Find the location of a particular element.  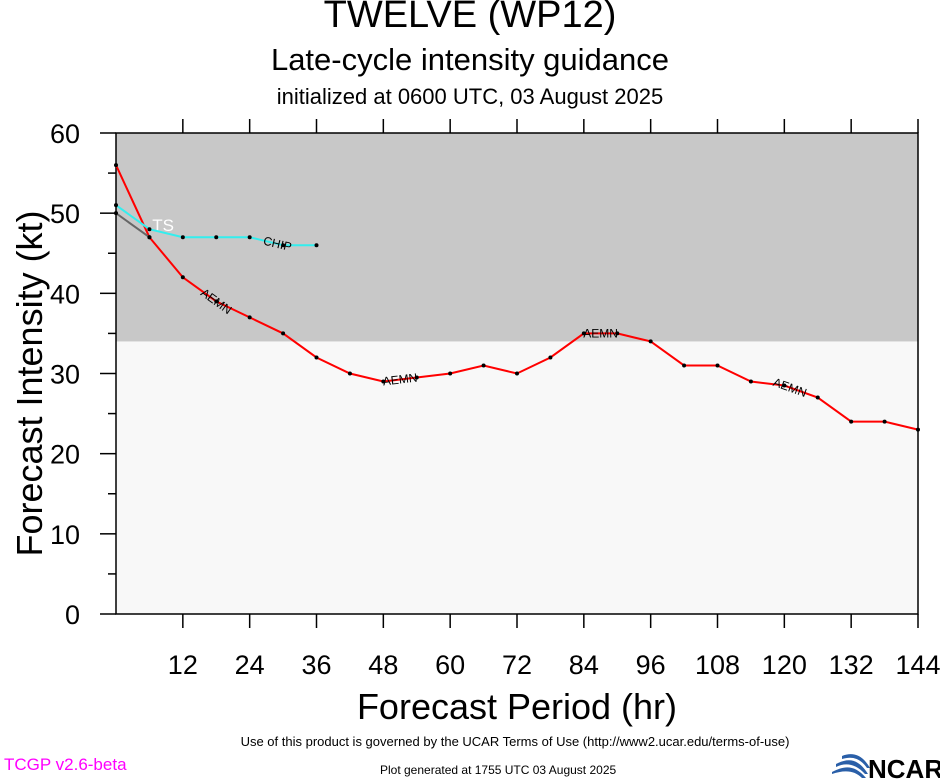

y-tick-label: 10 is located at coordinates (65, 535).